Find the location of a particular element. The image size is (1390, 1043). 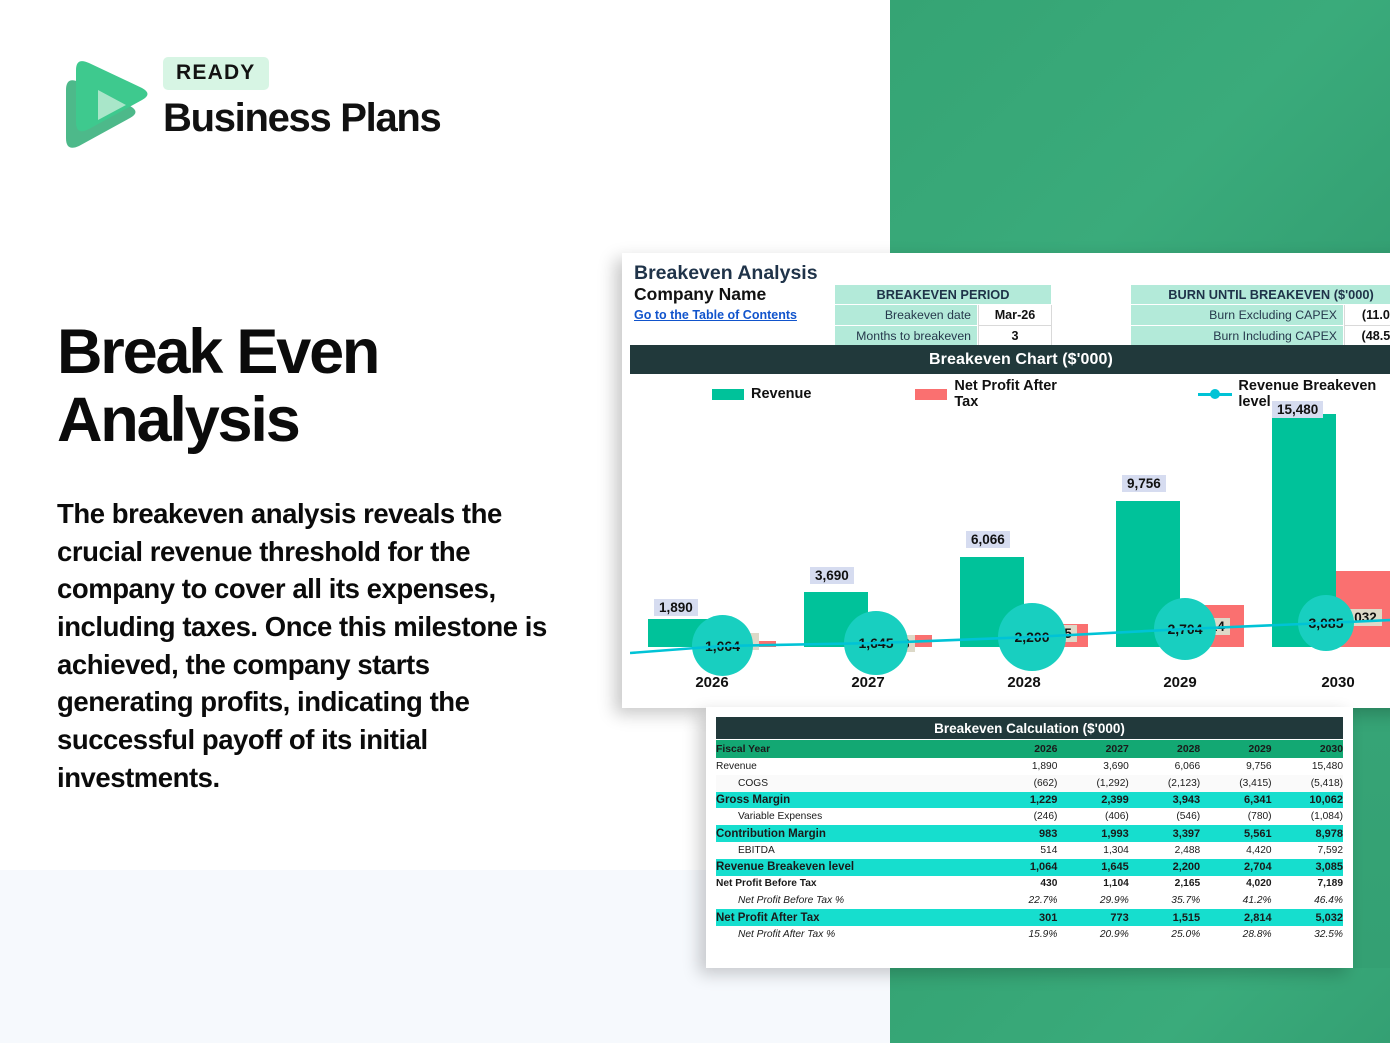

table-title: Breakeven Calculation ($'000) is located at coordinates (1029, 728).